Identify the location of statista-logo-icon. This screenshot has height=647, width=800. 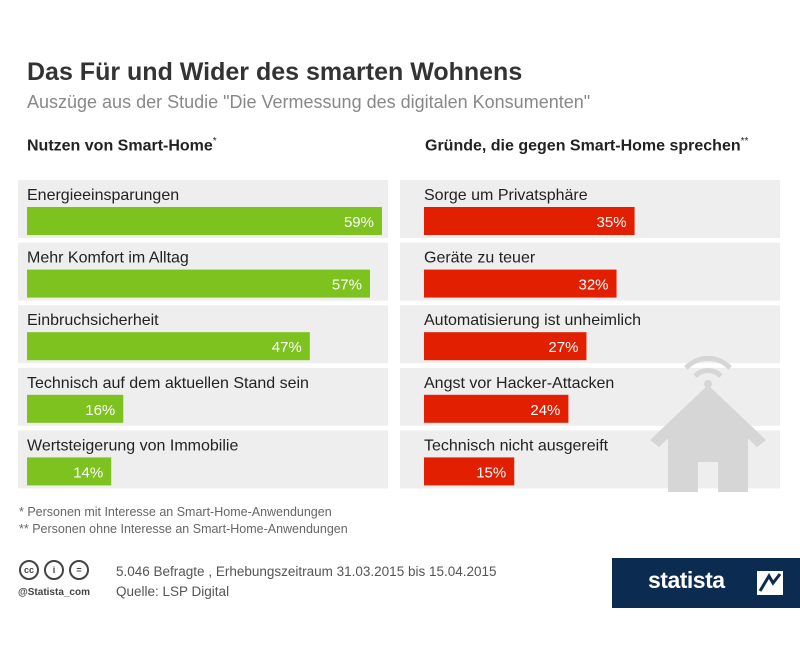
(770, 583).